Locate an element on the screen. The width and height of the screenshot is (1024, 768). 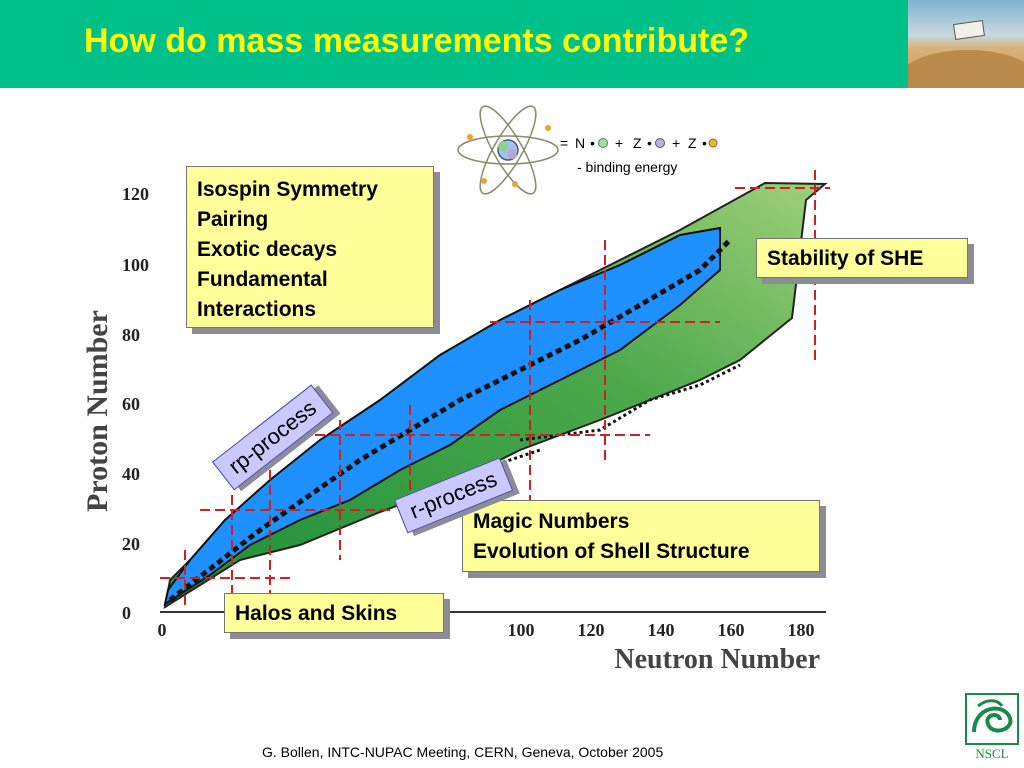
atom-icon is located at coordinates (508, 150).